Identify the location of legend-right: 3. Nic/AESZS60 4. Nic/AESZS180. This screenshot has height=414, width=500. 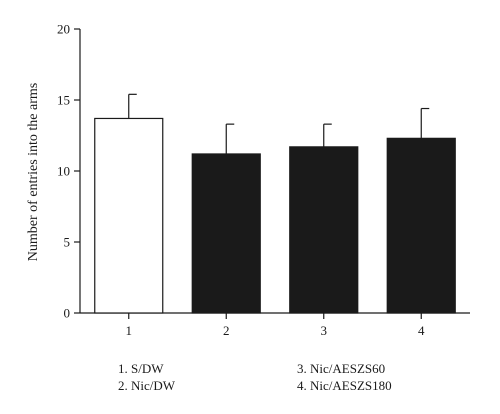
(344, 377).